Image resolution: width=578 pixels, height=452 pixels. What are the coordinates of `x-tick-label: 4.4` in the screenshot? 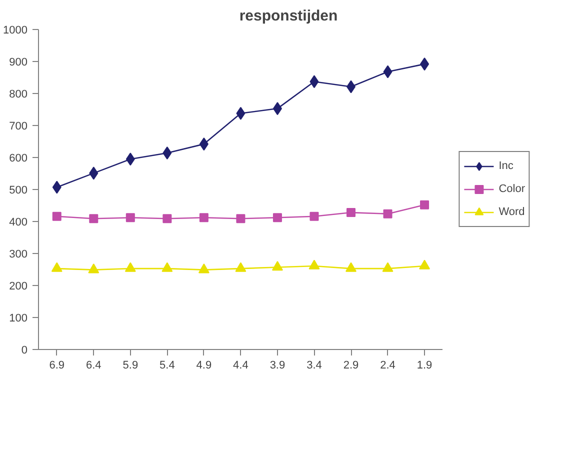 It's located at (240, 366).